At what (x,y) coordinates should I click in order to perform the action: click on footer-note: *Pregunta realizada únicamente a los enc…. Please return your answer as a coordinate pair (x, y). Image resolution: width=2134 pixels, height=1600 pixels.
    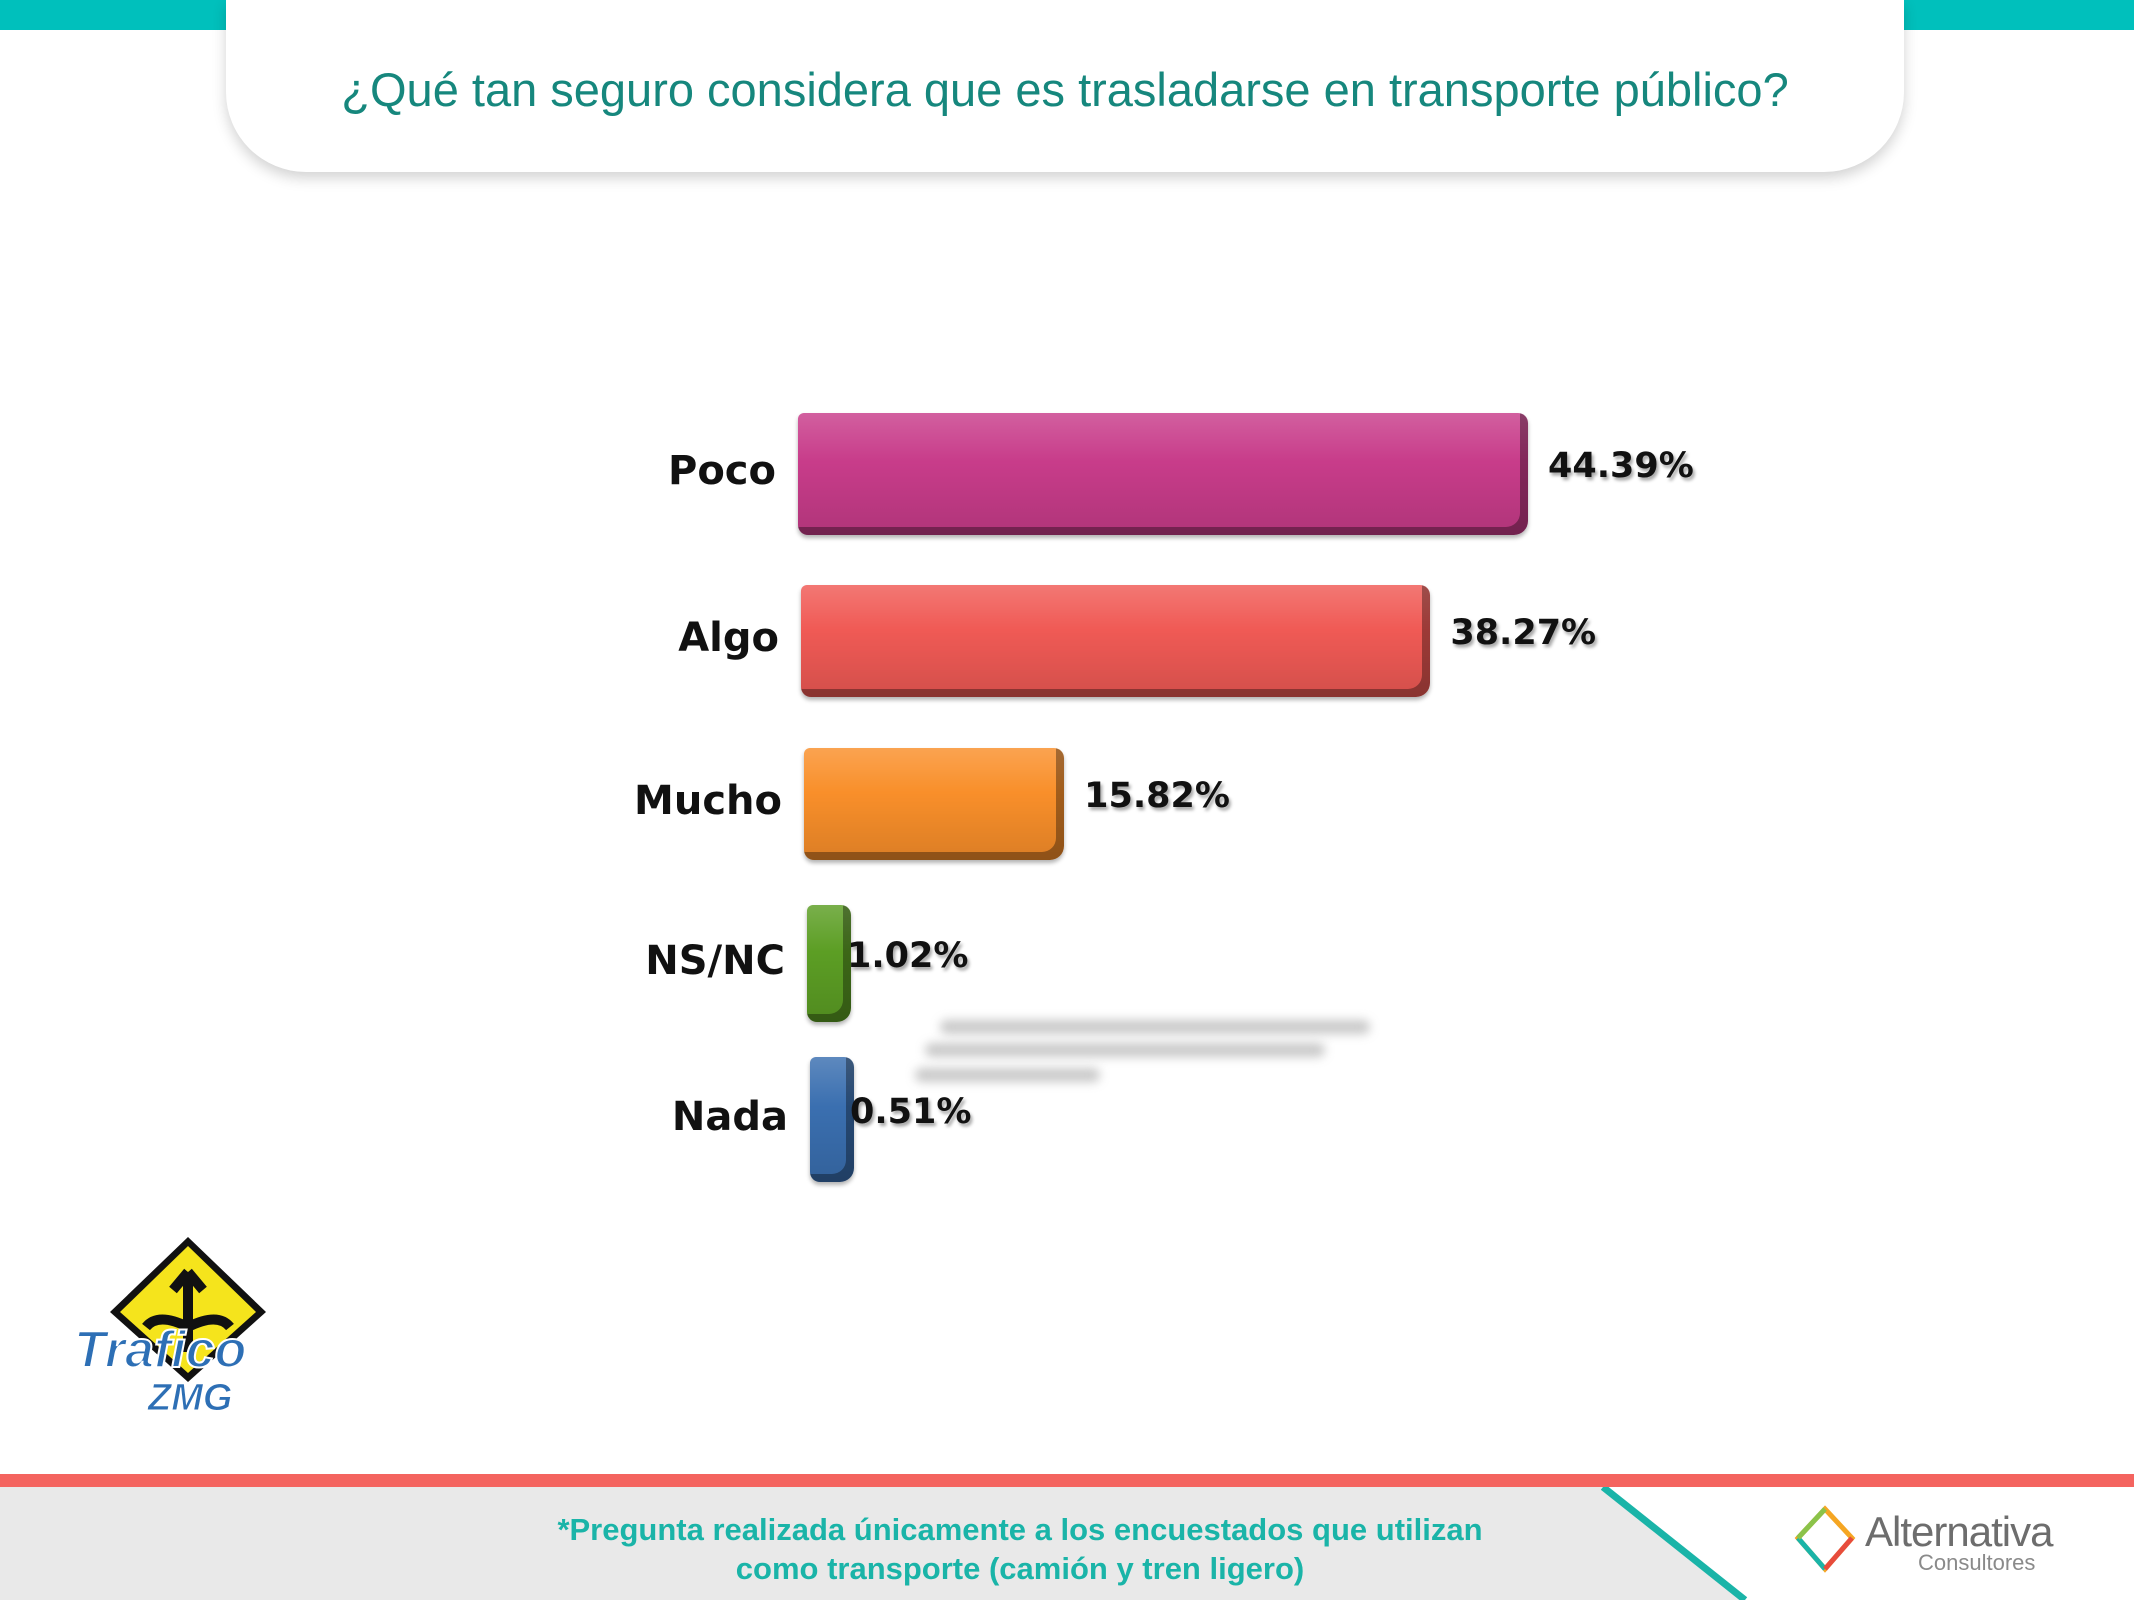
    Looking at the image, I should click on (1020, 1549).